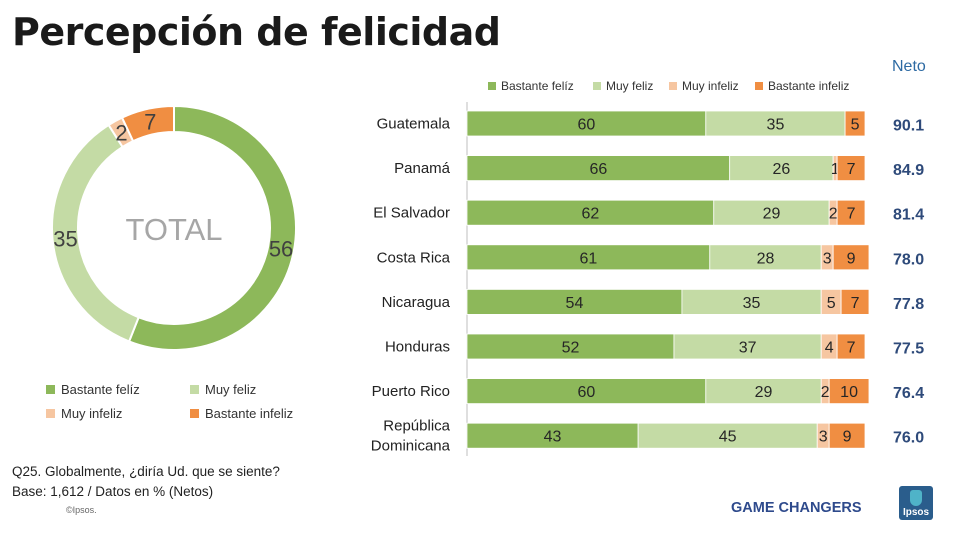 Image resolution: width=960 pixels, height=540 pixels. I want to click on bar-value-label: 4, so click(829, 348).